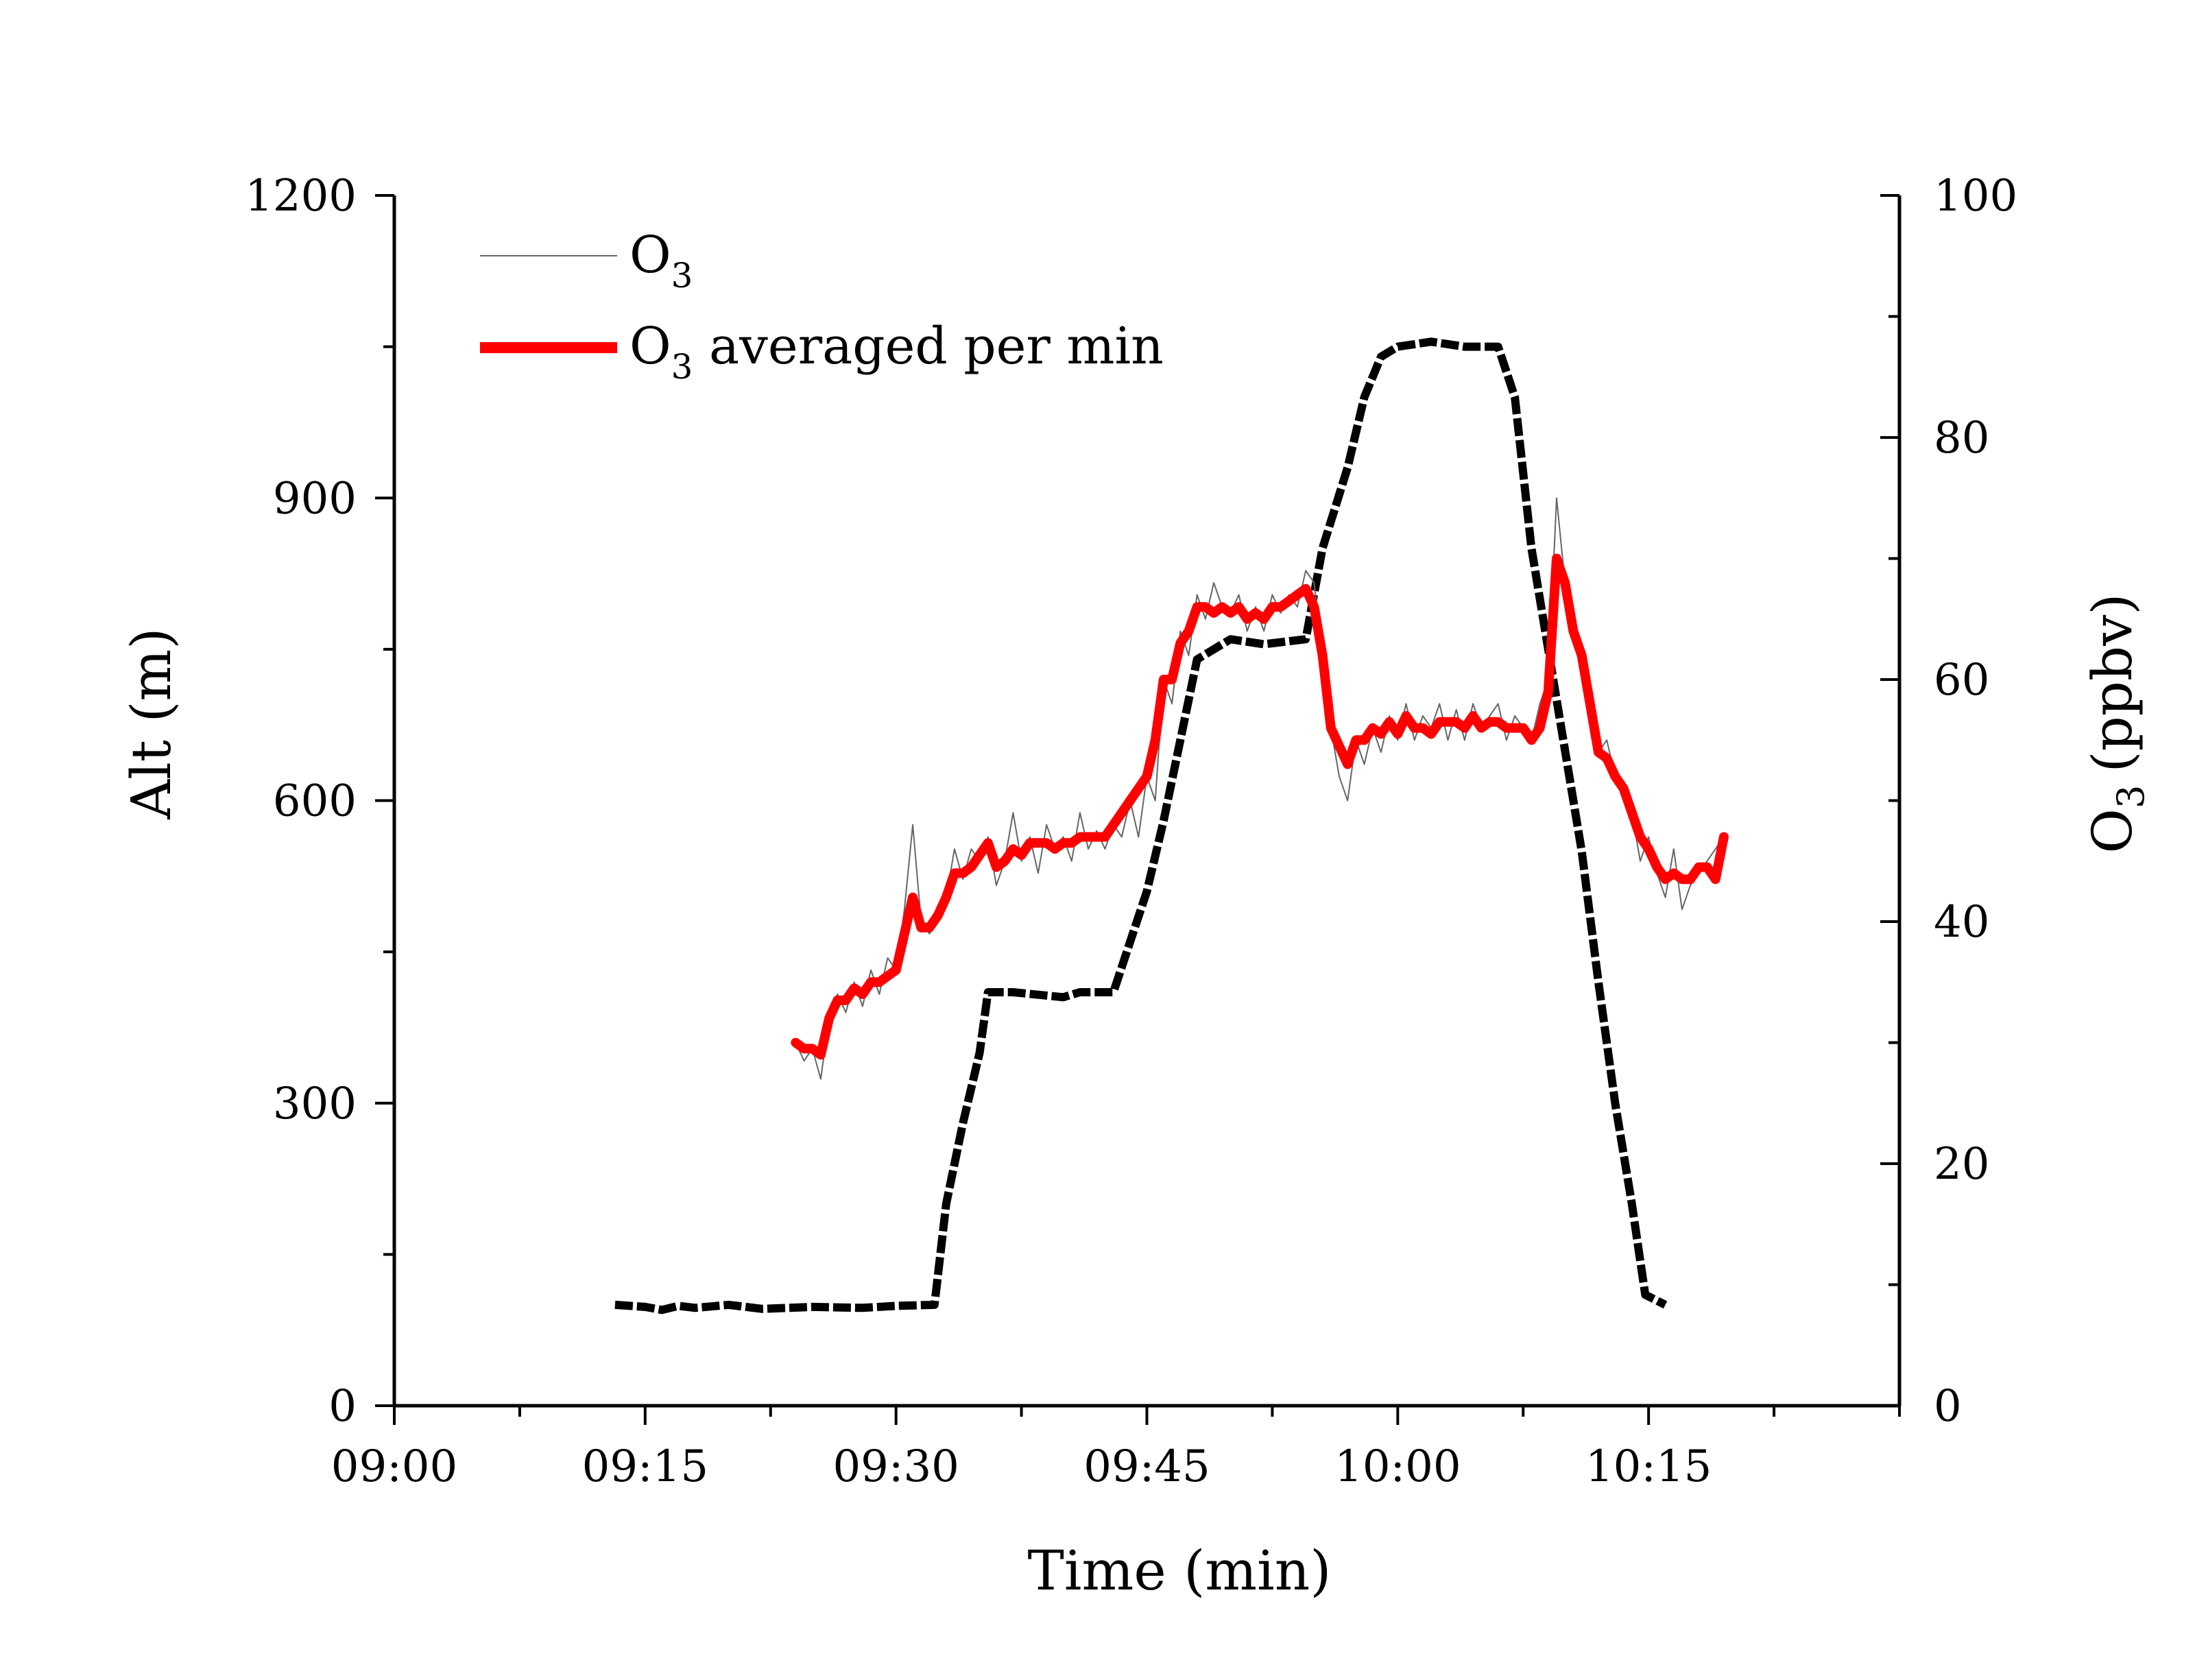 The image size is (2195, 1680). What do you see at coordinates (315, 1104) in the screenshot?
I see `y-left-tick-label: 300` at bounding box center [315, 1104].